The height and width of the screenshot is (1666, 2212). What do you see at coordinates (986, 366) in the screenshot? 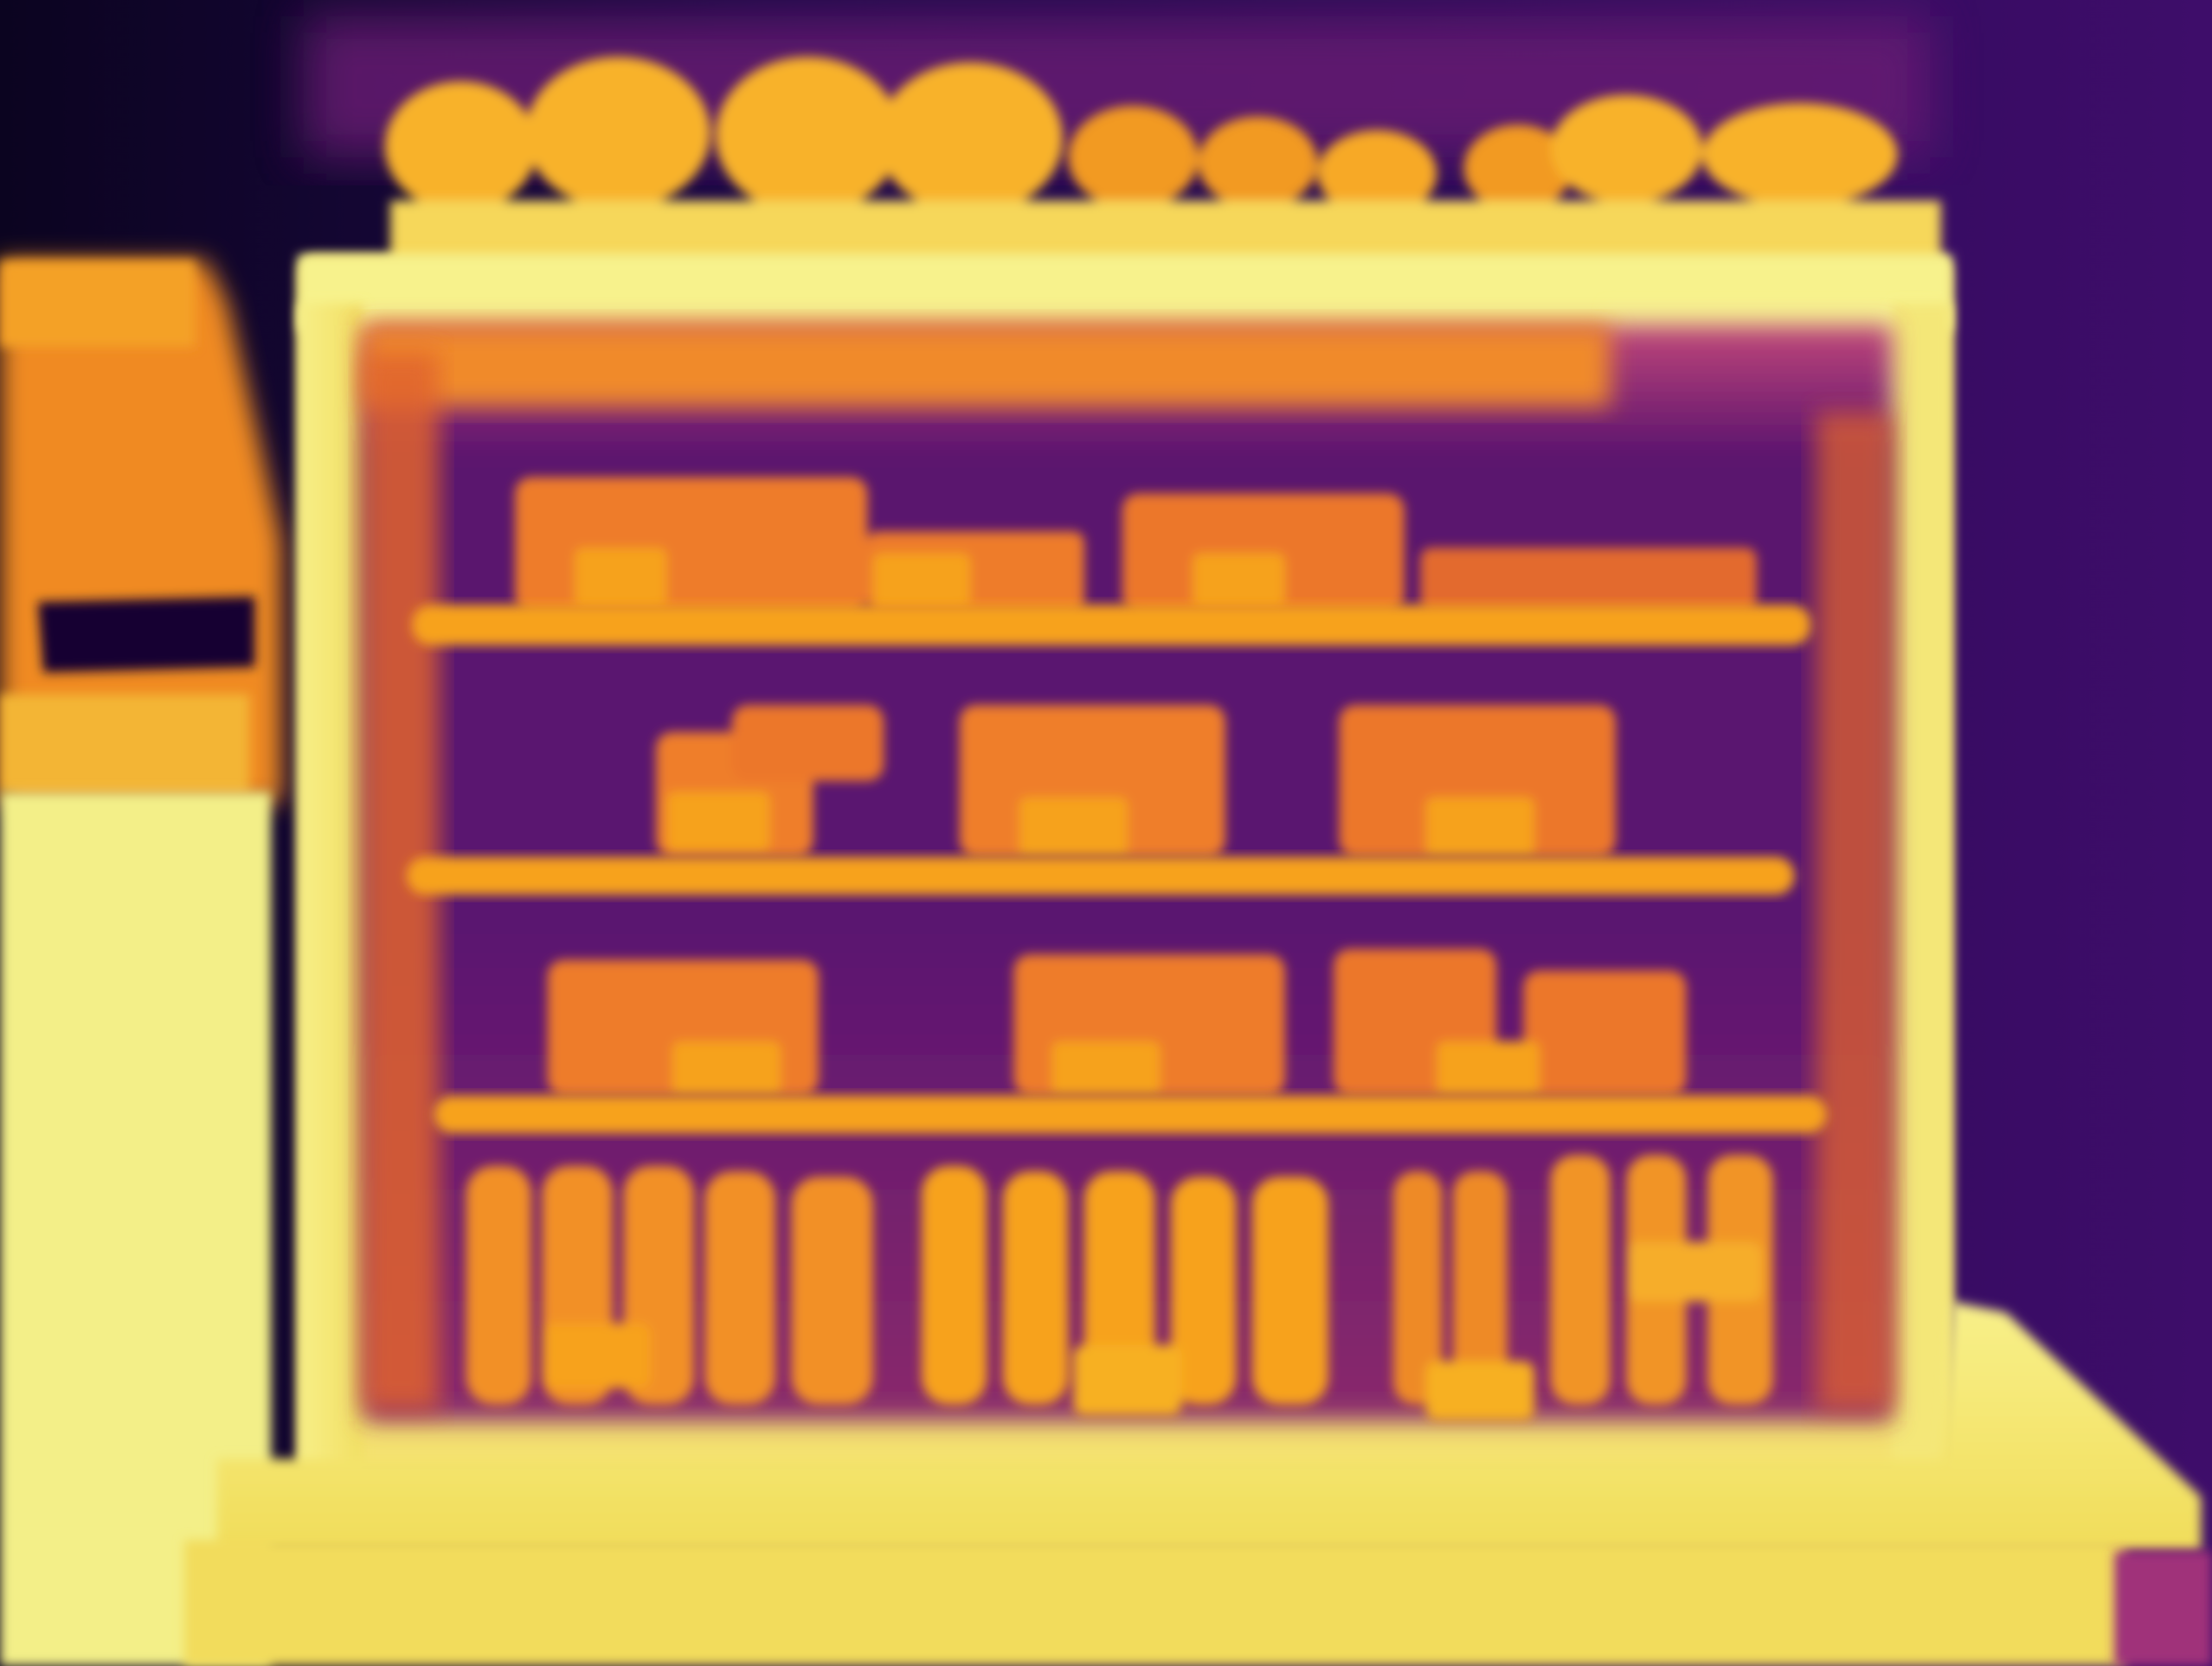
I see `interior-top-band` at bounding box center [986, 366].